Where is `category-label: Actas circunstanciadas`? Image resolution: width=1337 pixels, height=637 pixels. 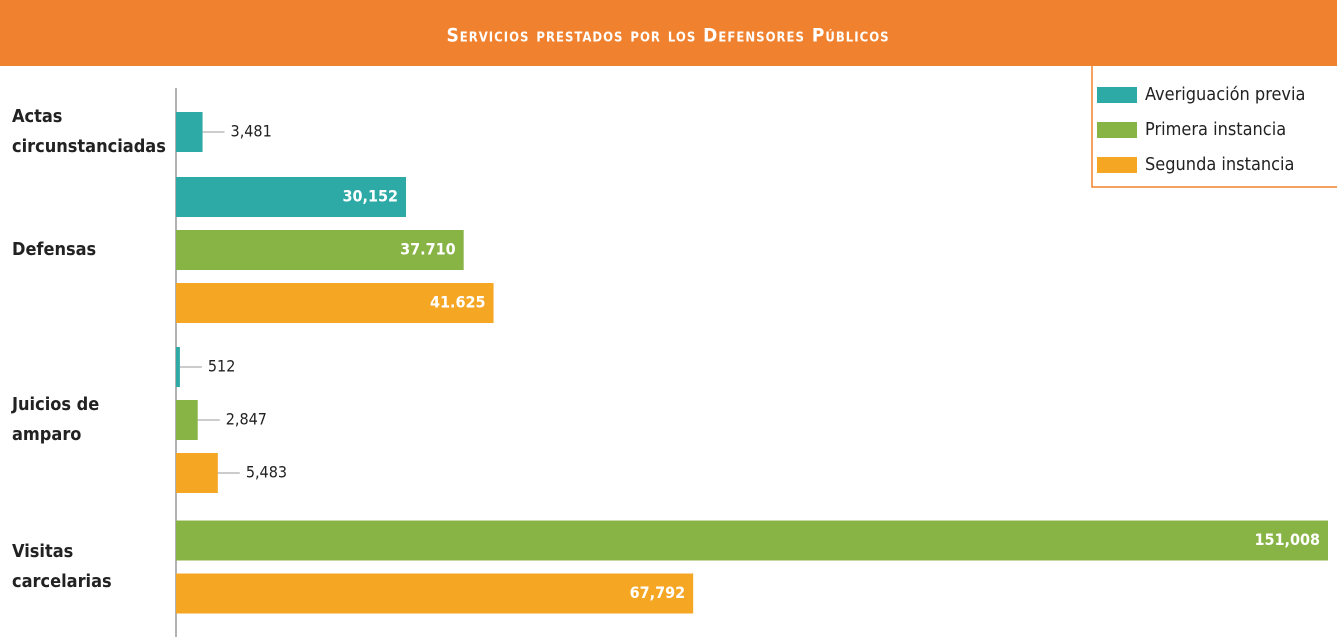
category-label: Actas circunstanciadas is located at coordinates (89, 131).